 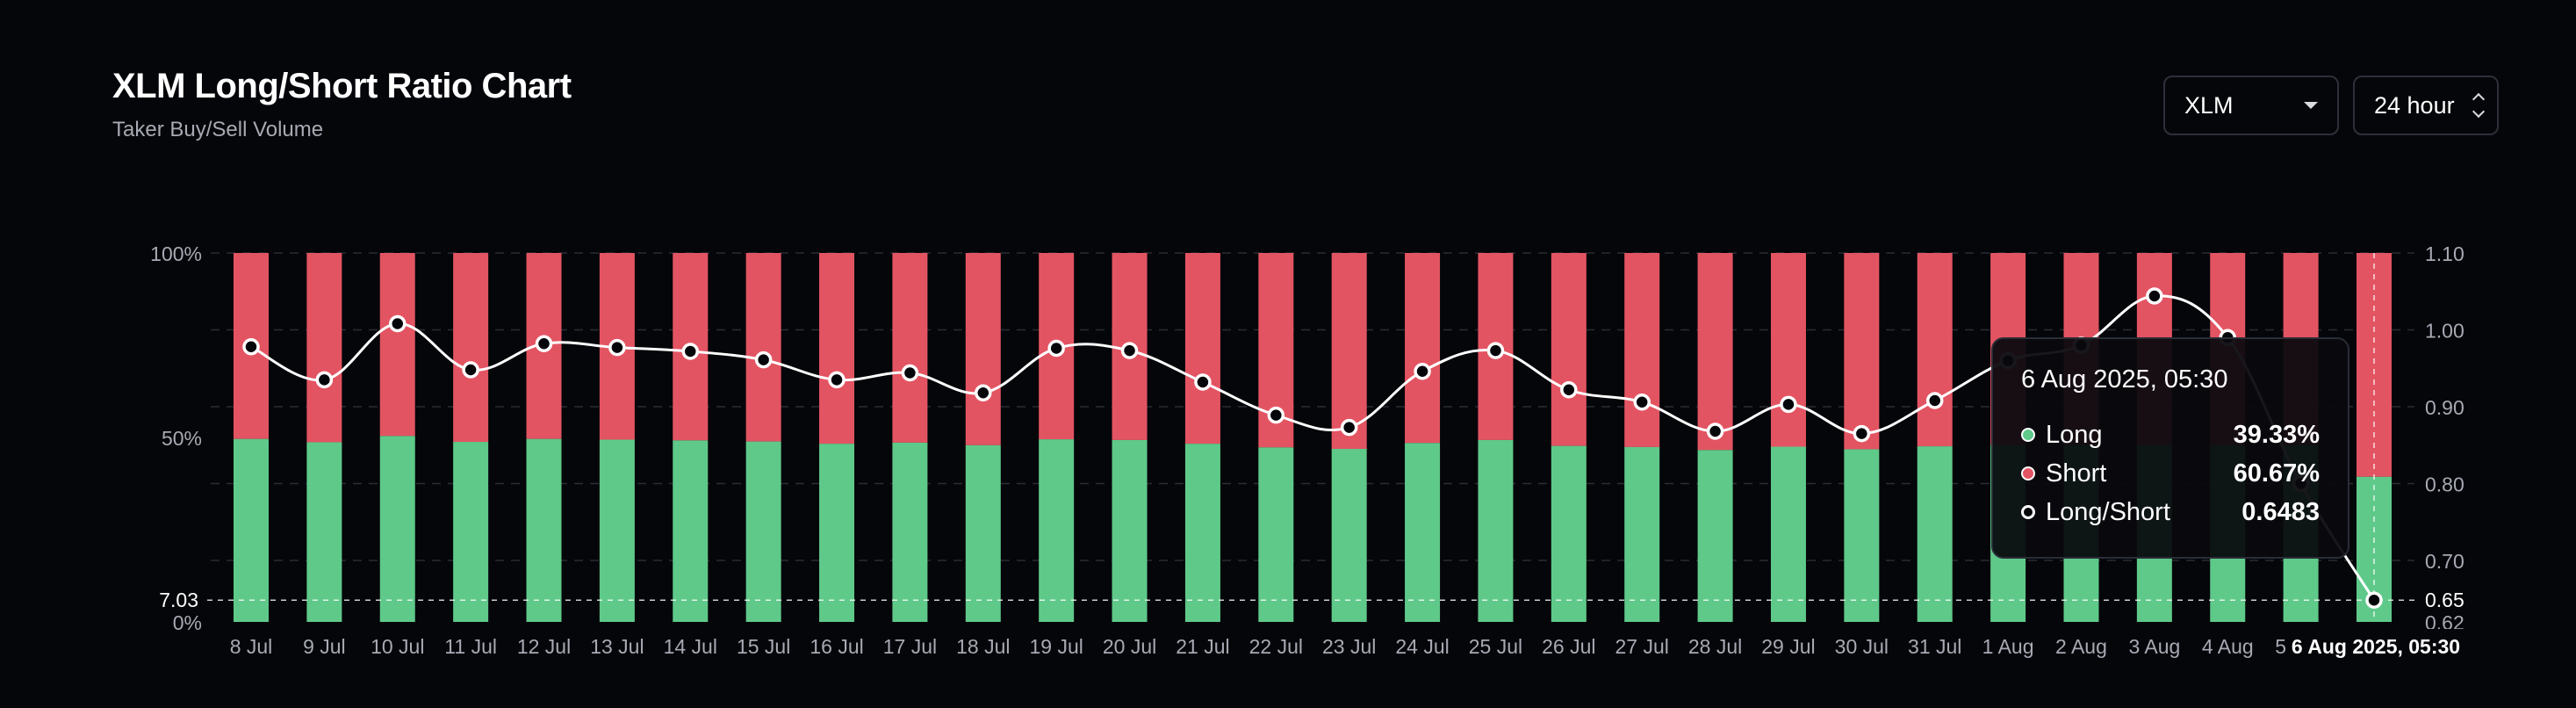 What do you see at coordinates (2280, 511) in the screenshot?
I see `tooltip-value: 0.6483` at bounding box center [2280, 511].